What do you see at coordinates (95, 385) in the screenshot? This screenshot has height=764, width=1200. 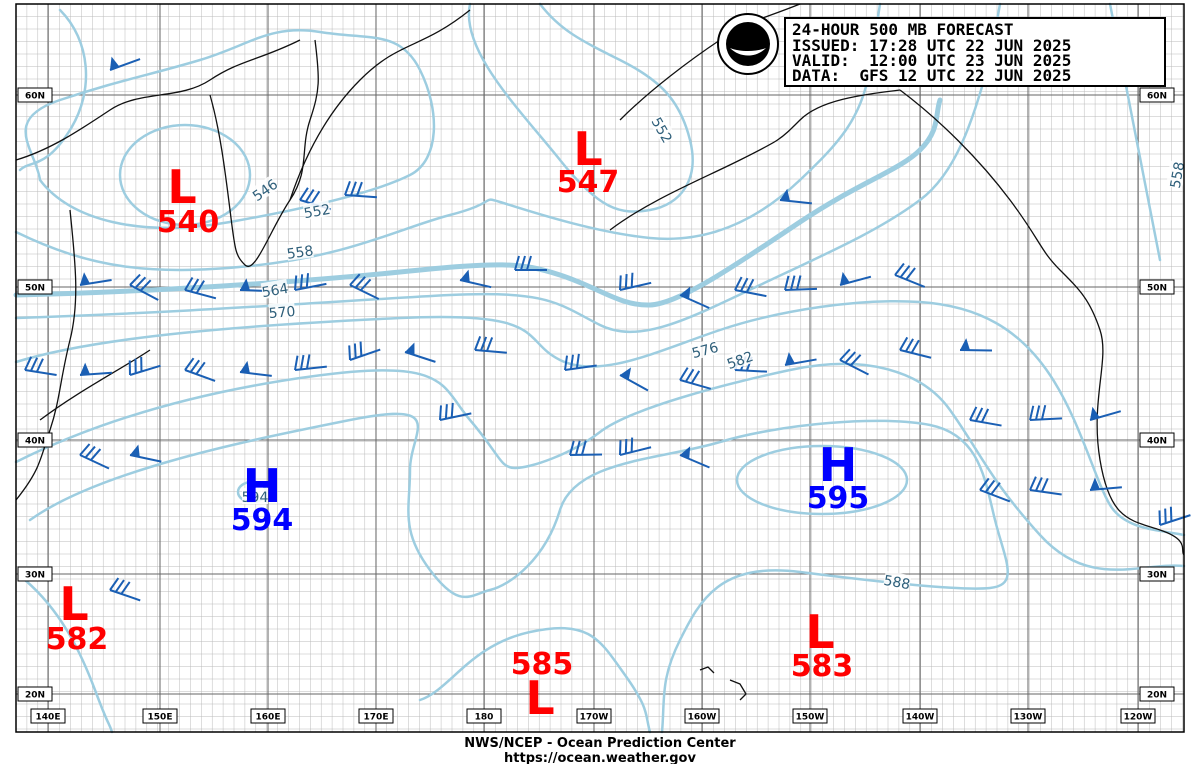 I see `coast-kurils` at bounding box center [95, 385].